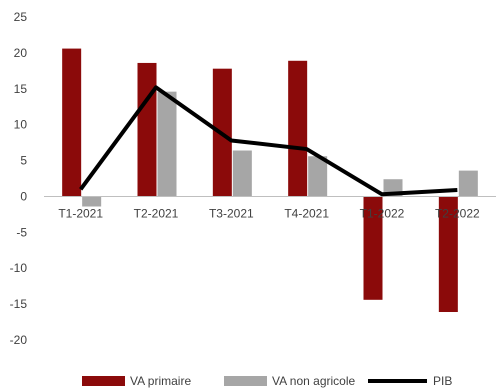 The image size is (498, 388). Describe the element at coordinates (156, 213) in the screenshot. I see `x-tick-label: T2-2021` at that location.